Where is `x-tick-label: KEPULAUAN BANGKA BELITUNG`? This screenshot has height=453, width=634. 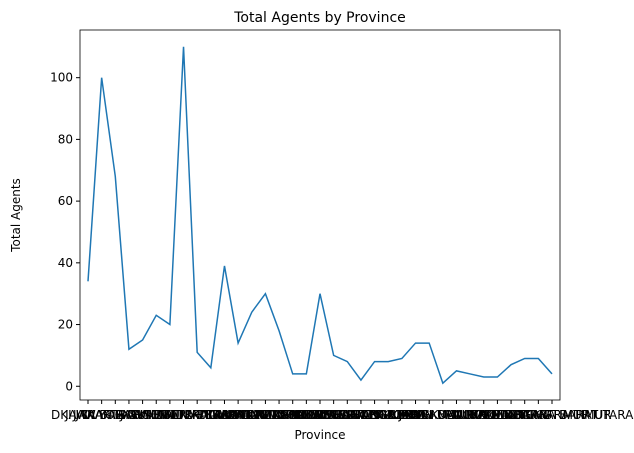 x-tick-label: KEPULAUAN BANGKA BELITUNG is located at coordinates (456, 415).